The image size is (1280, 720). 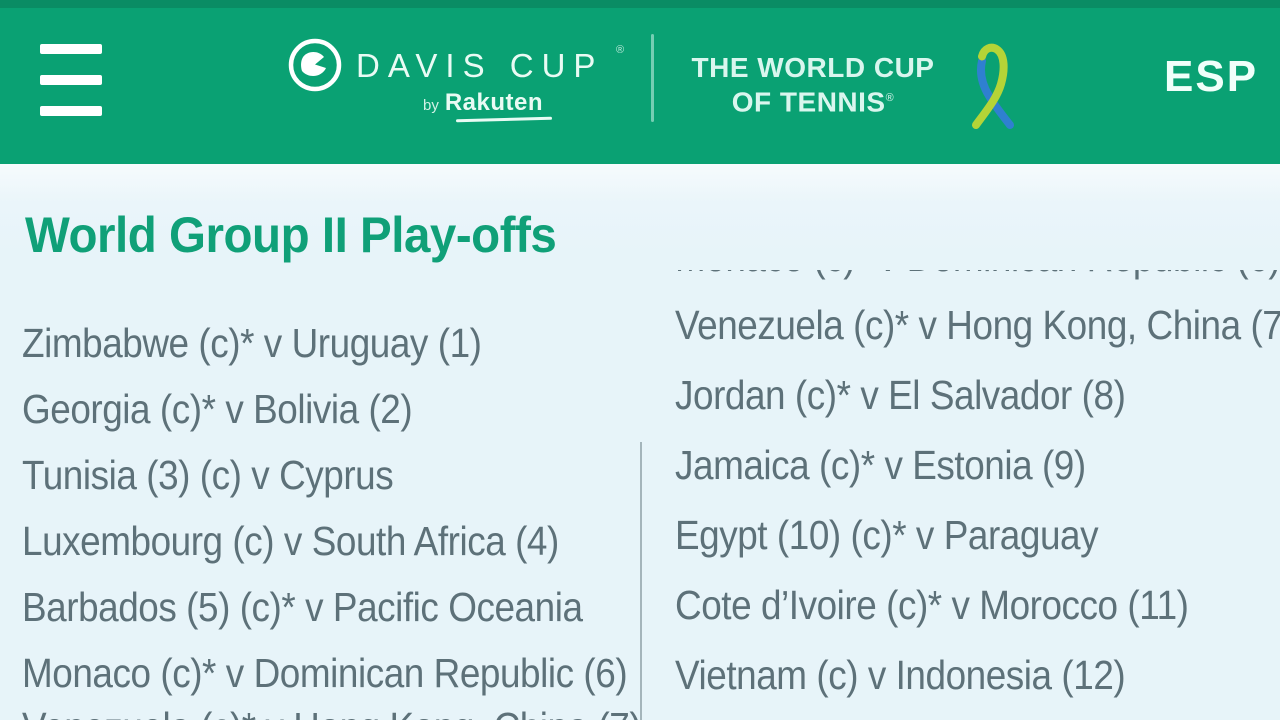 What do you see at coordinates (291, 235) in the screenshot?
I see `page-title: World Group II Play-offs` at bounding box center [291, 235].